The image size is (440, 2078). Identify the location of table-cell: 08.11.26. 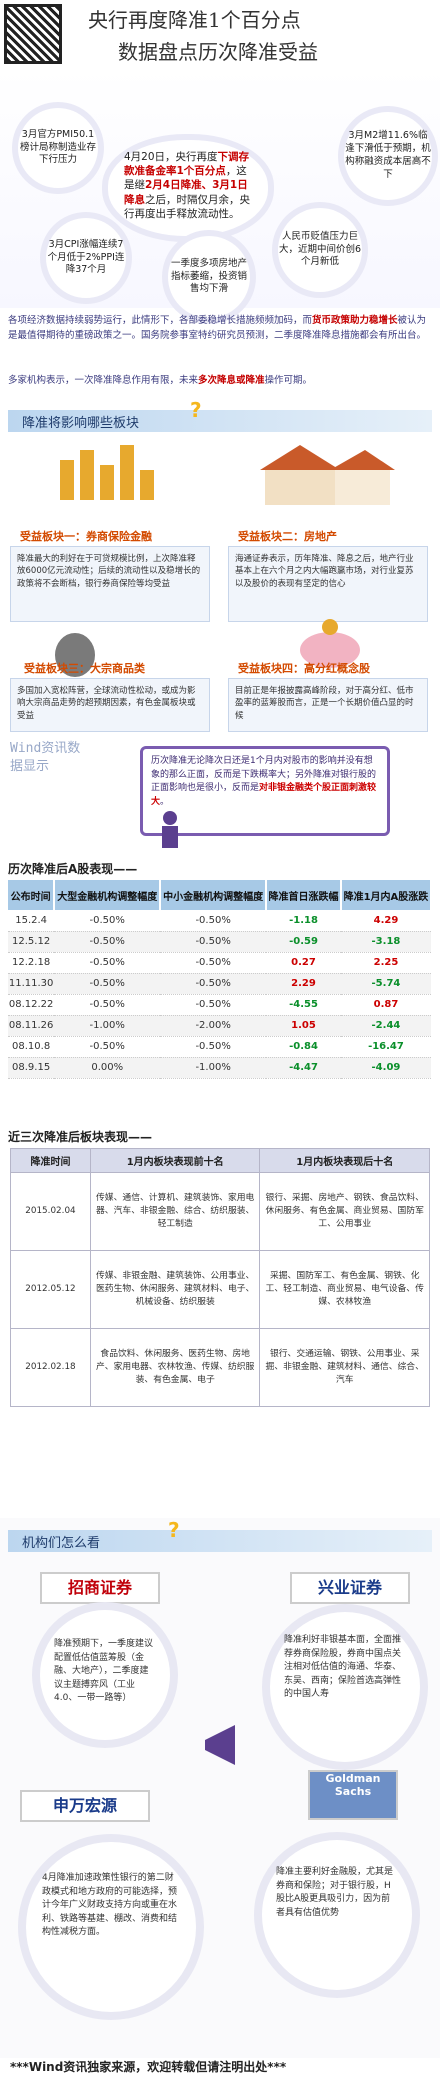
(31, 1026).